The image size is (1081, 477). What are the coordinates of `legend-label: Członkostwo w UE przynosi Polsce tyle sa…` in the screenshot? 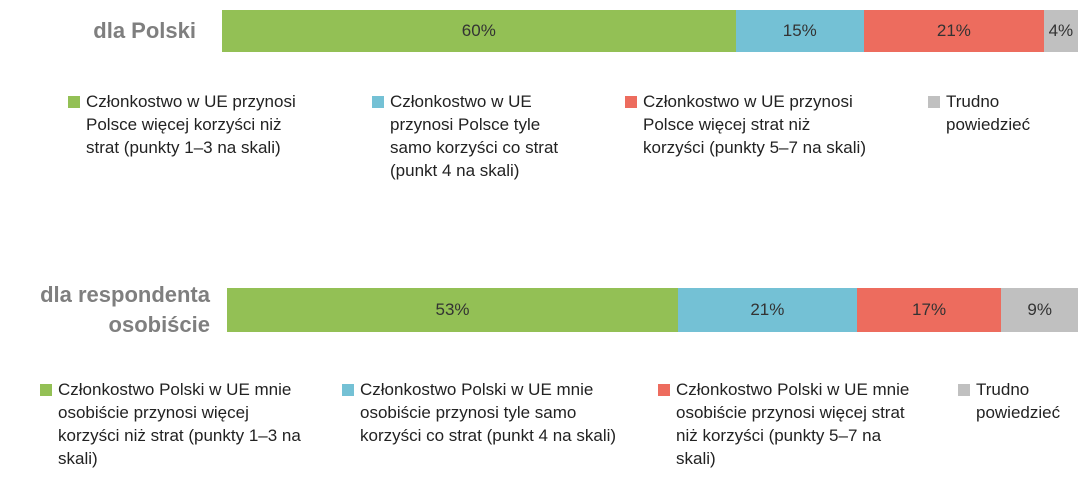 It's located at (474, 136).